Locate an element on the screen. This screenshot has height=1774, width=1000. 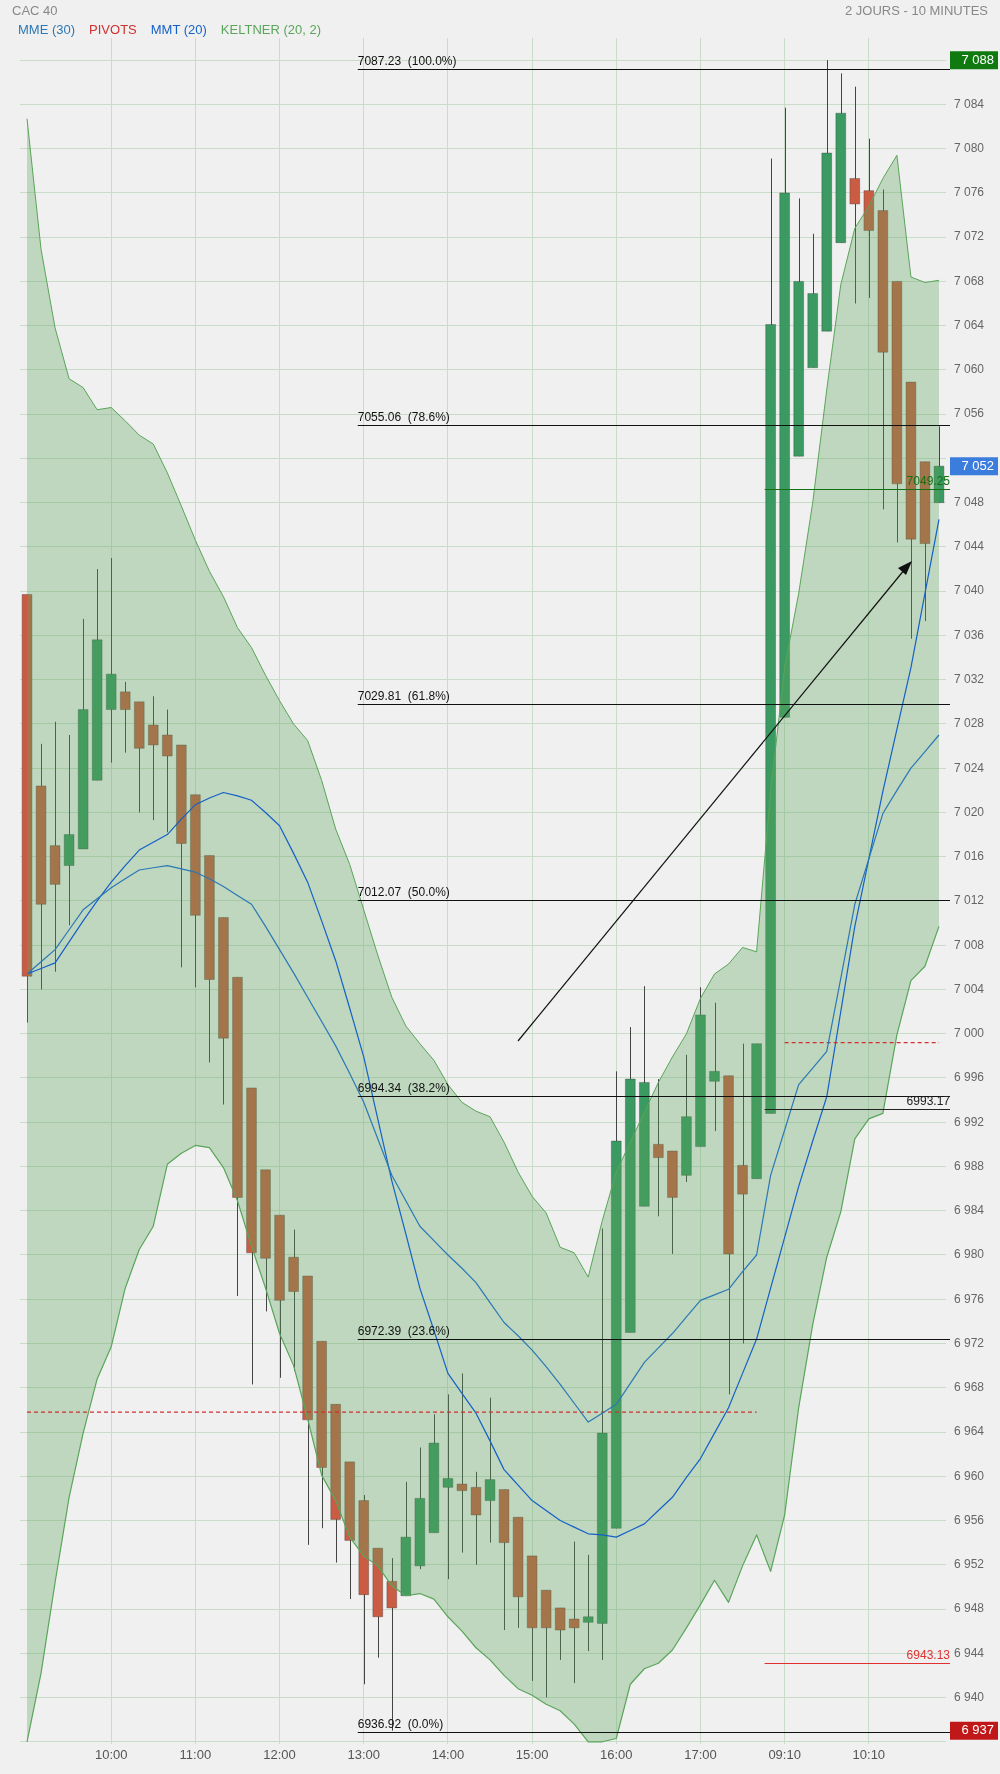
ref-line-label: 7055.06 (78.6%) is located at coordinates (403, 416).